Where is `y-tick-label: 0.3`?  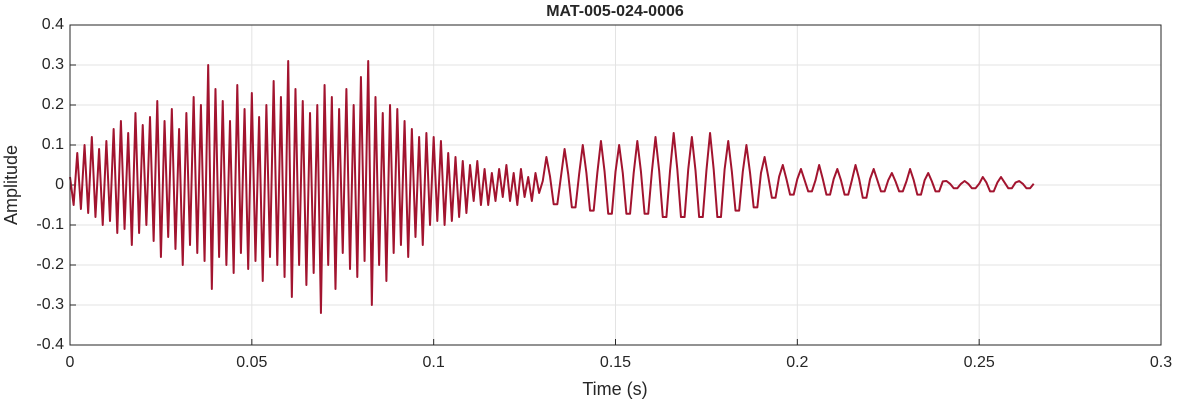
y-tick-label: 0.3 is located at coordinates (53, 64).